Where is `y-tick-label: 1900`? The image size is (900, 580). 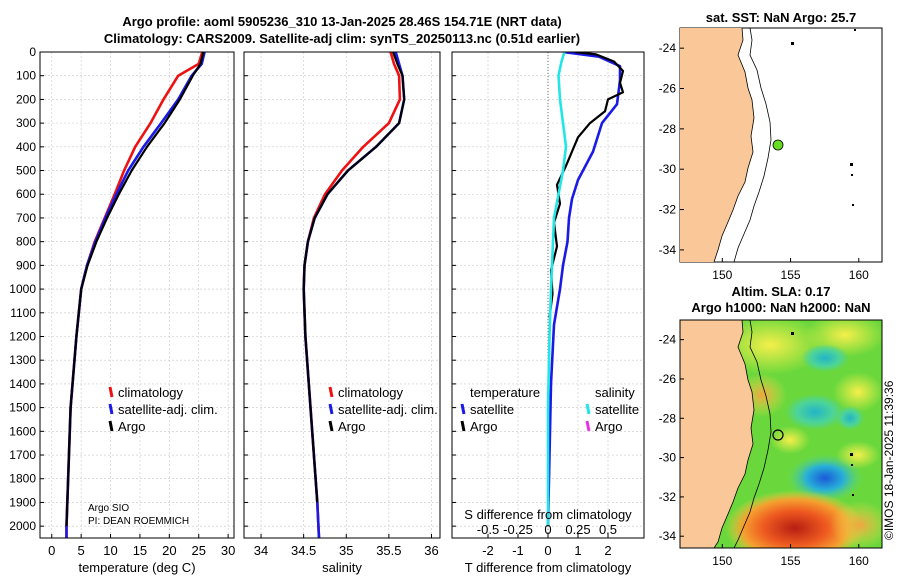 y-tick-label: 1900 is located at coordinates (22, 502).